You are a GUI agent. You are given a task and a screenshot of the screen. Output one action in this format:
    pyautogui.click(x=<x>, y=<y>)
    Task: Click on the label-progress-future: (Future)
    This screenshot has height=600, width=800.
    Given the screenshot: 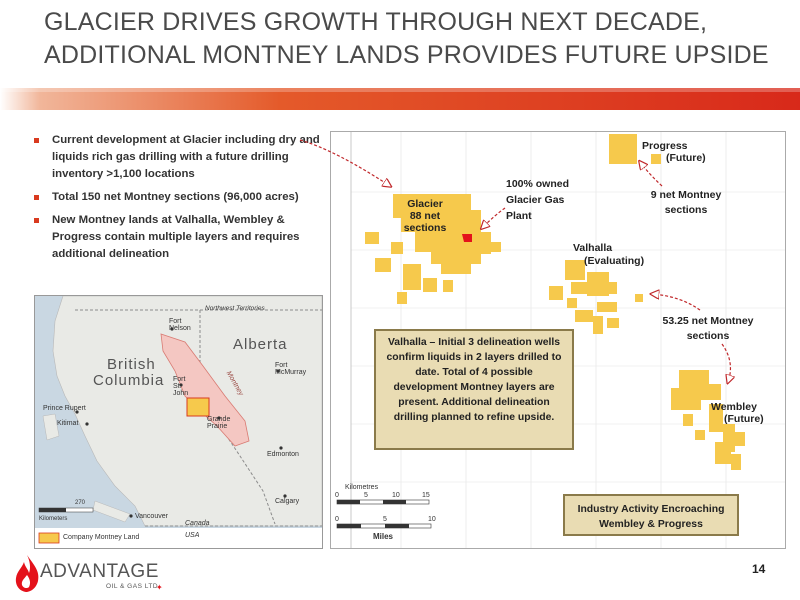 What is the action you would take?
    pyautogui.click(x=686, y=158)
    